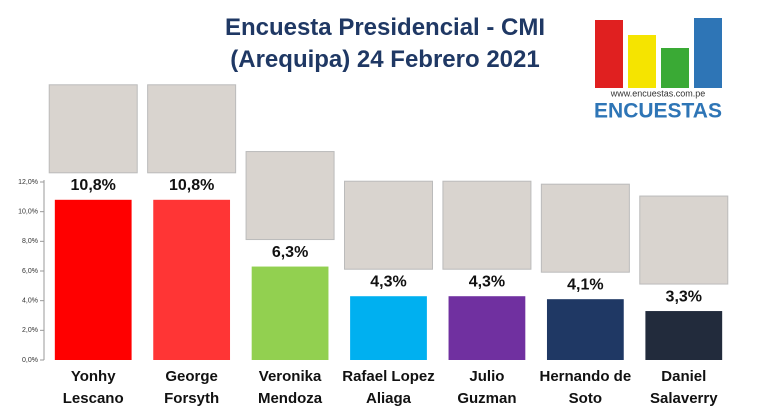 The image size is (768, 420). Describe the element at coordinates (28, 212) in the screenshot. I see `y-tick-label: 10,0%` at that location.